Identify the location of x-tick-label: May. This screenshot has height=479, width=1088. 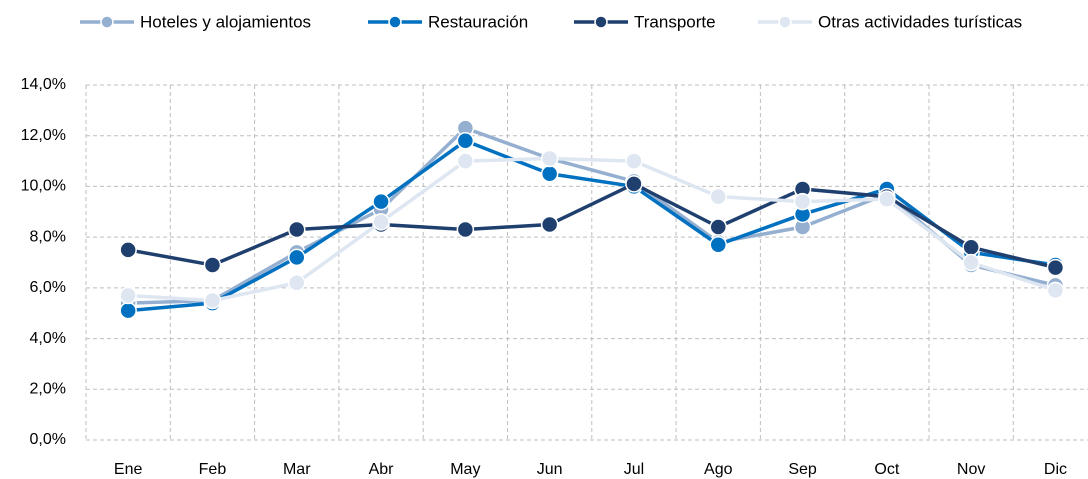
(465, 469).